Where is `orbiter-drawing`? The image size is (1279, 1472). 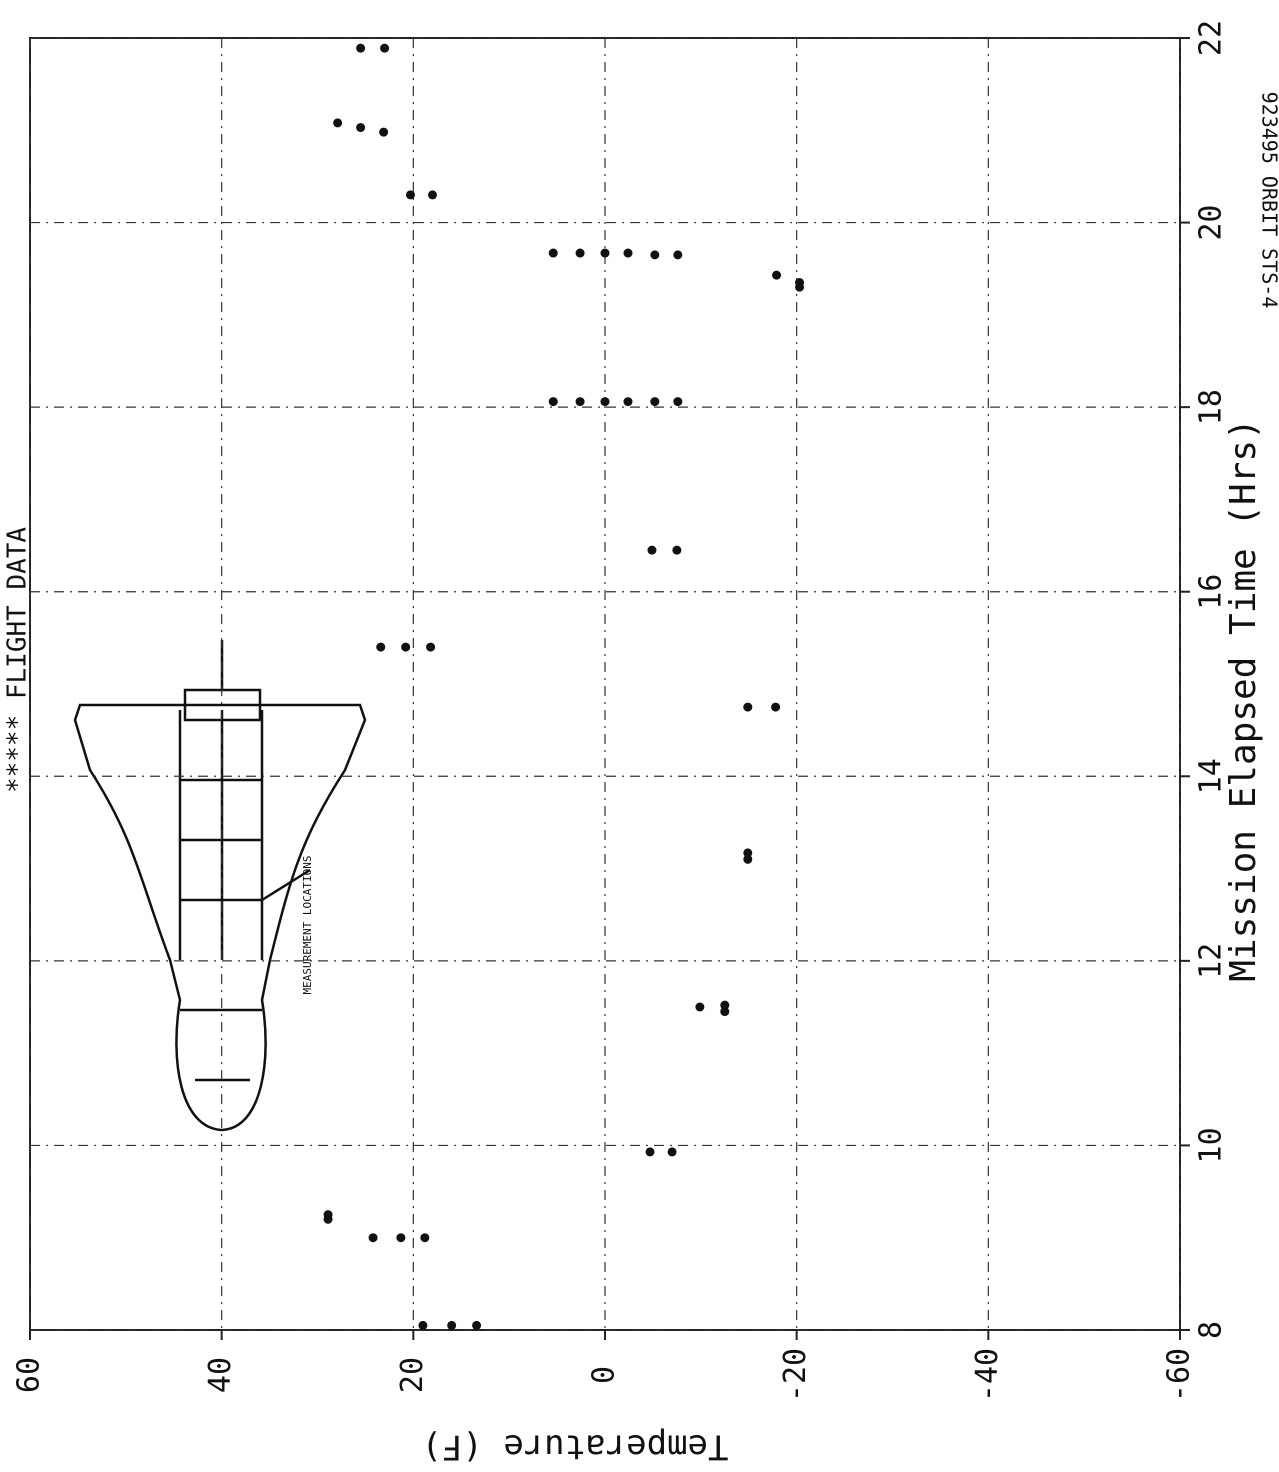 orbiter-drawing is located at coordinates (220, 886).